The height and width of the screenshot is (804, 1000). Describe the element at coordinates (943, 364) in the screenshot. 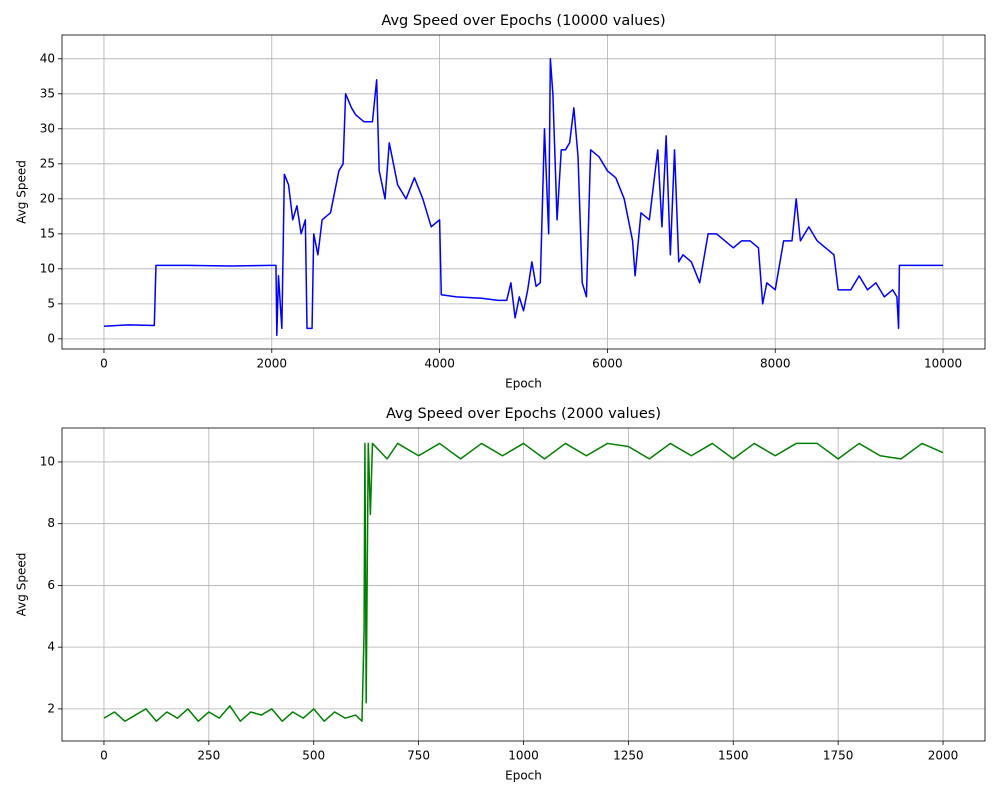

I see `x-tick-label: 10000` at that location.